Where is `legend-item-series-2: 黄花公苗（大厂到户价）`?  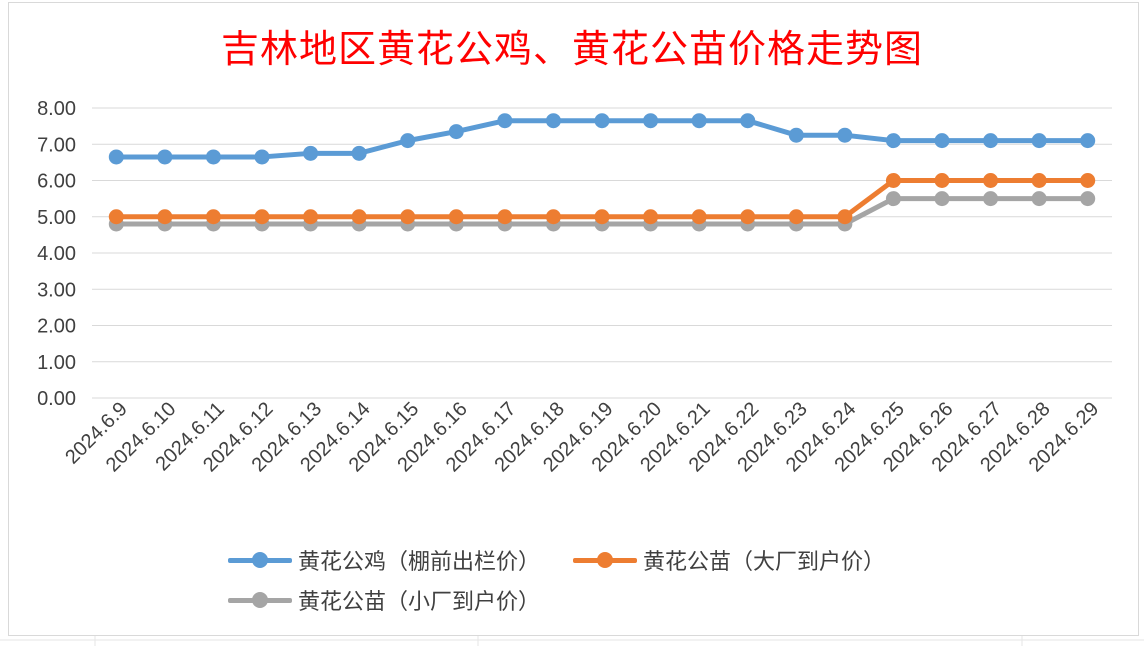
legend-item-series-2: 黄花公苗（大厂到户价） is located at coordinates (729, 560).